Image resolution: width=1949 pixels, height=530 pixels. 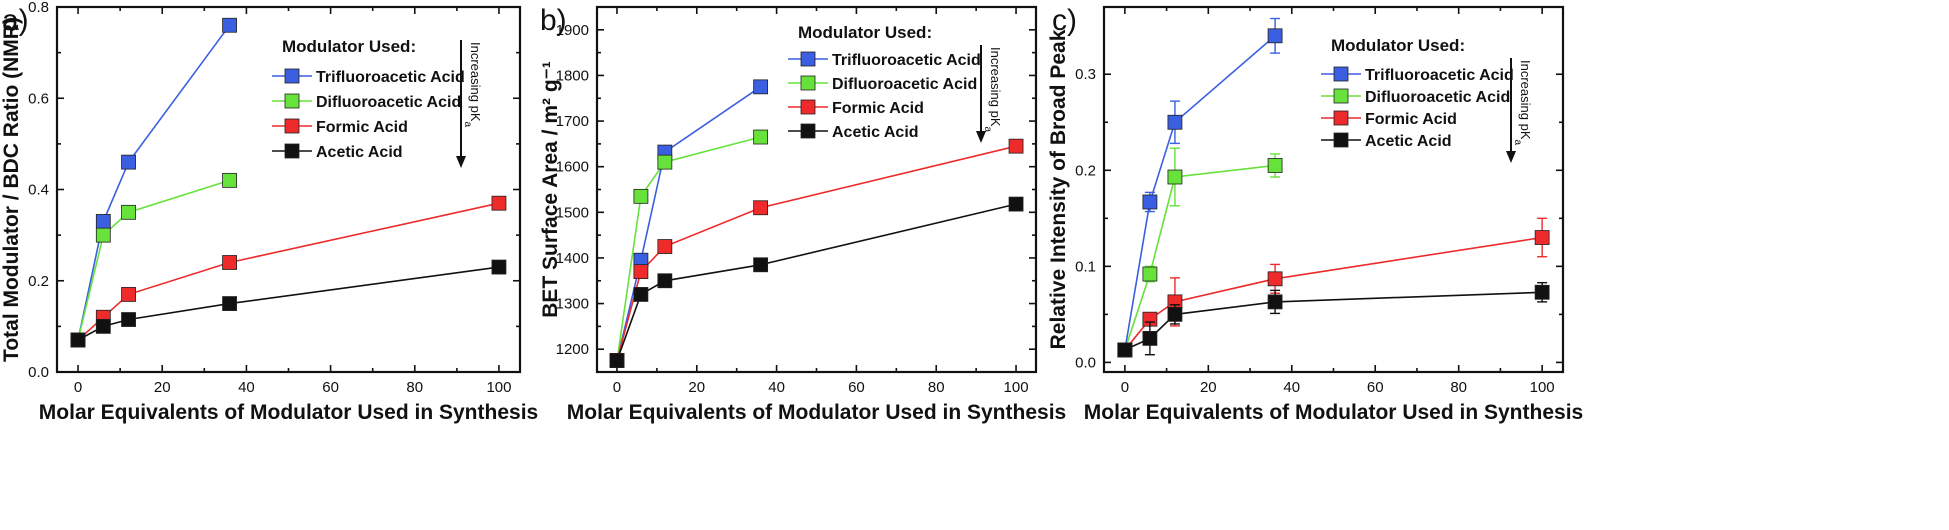 I want to click on arrow-label: Increasing pKa, so click(x=1523, y=103).